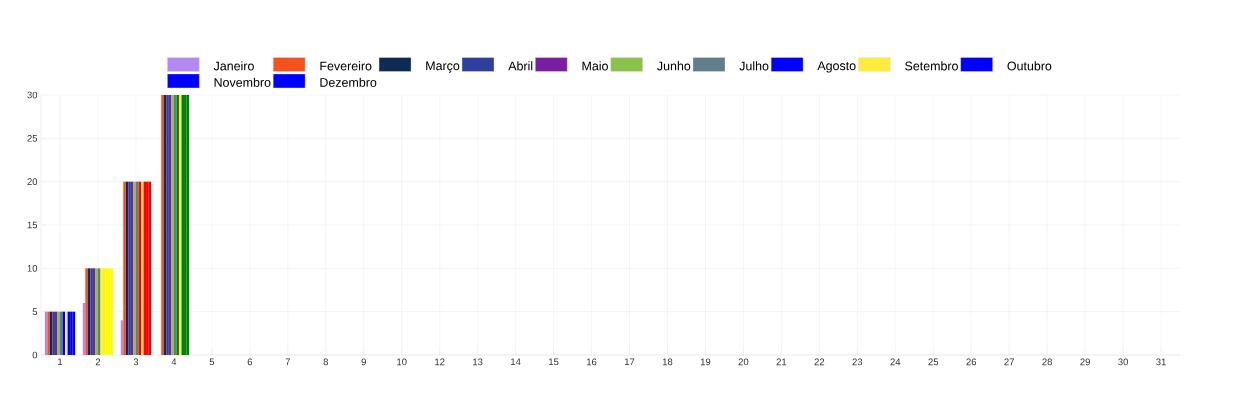  I want to click on x-tick-label: 5, so click(212, 362).